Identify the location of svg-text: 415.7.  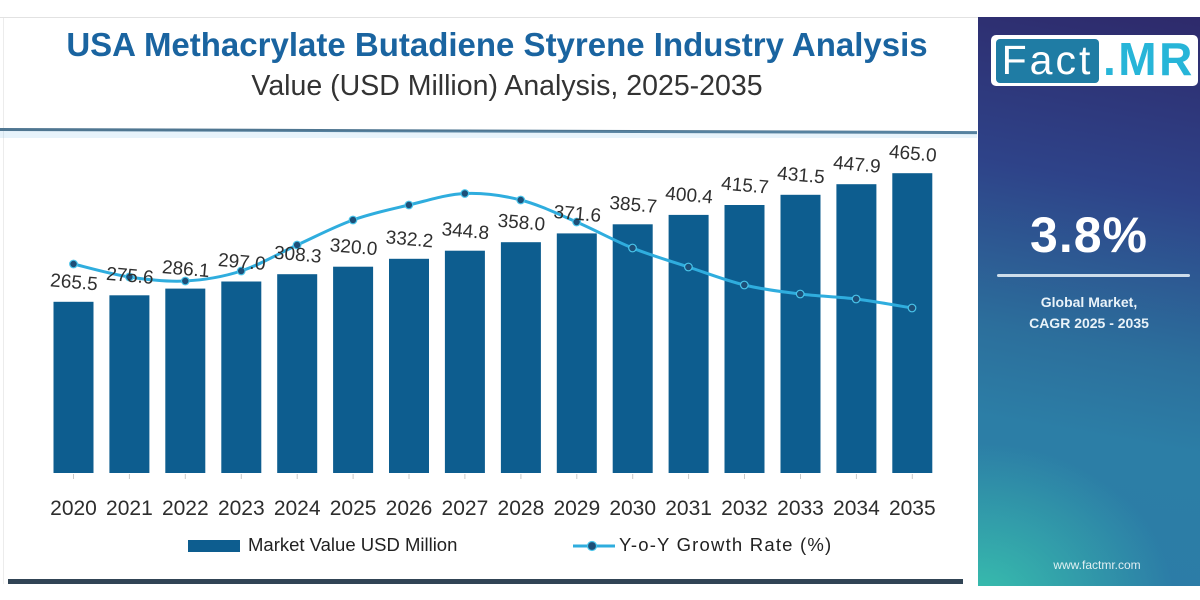
(744, 185).